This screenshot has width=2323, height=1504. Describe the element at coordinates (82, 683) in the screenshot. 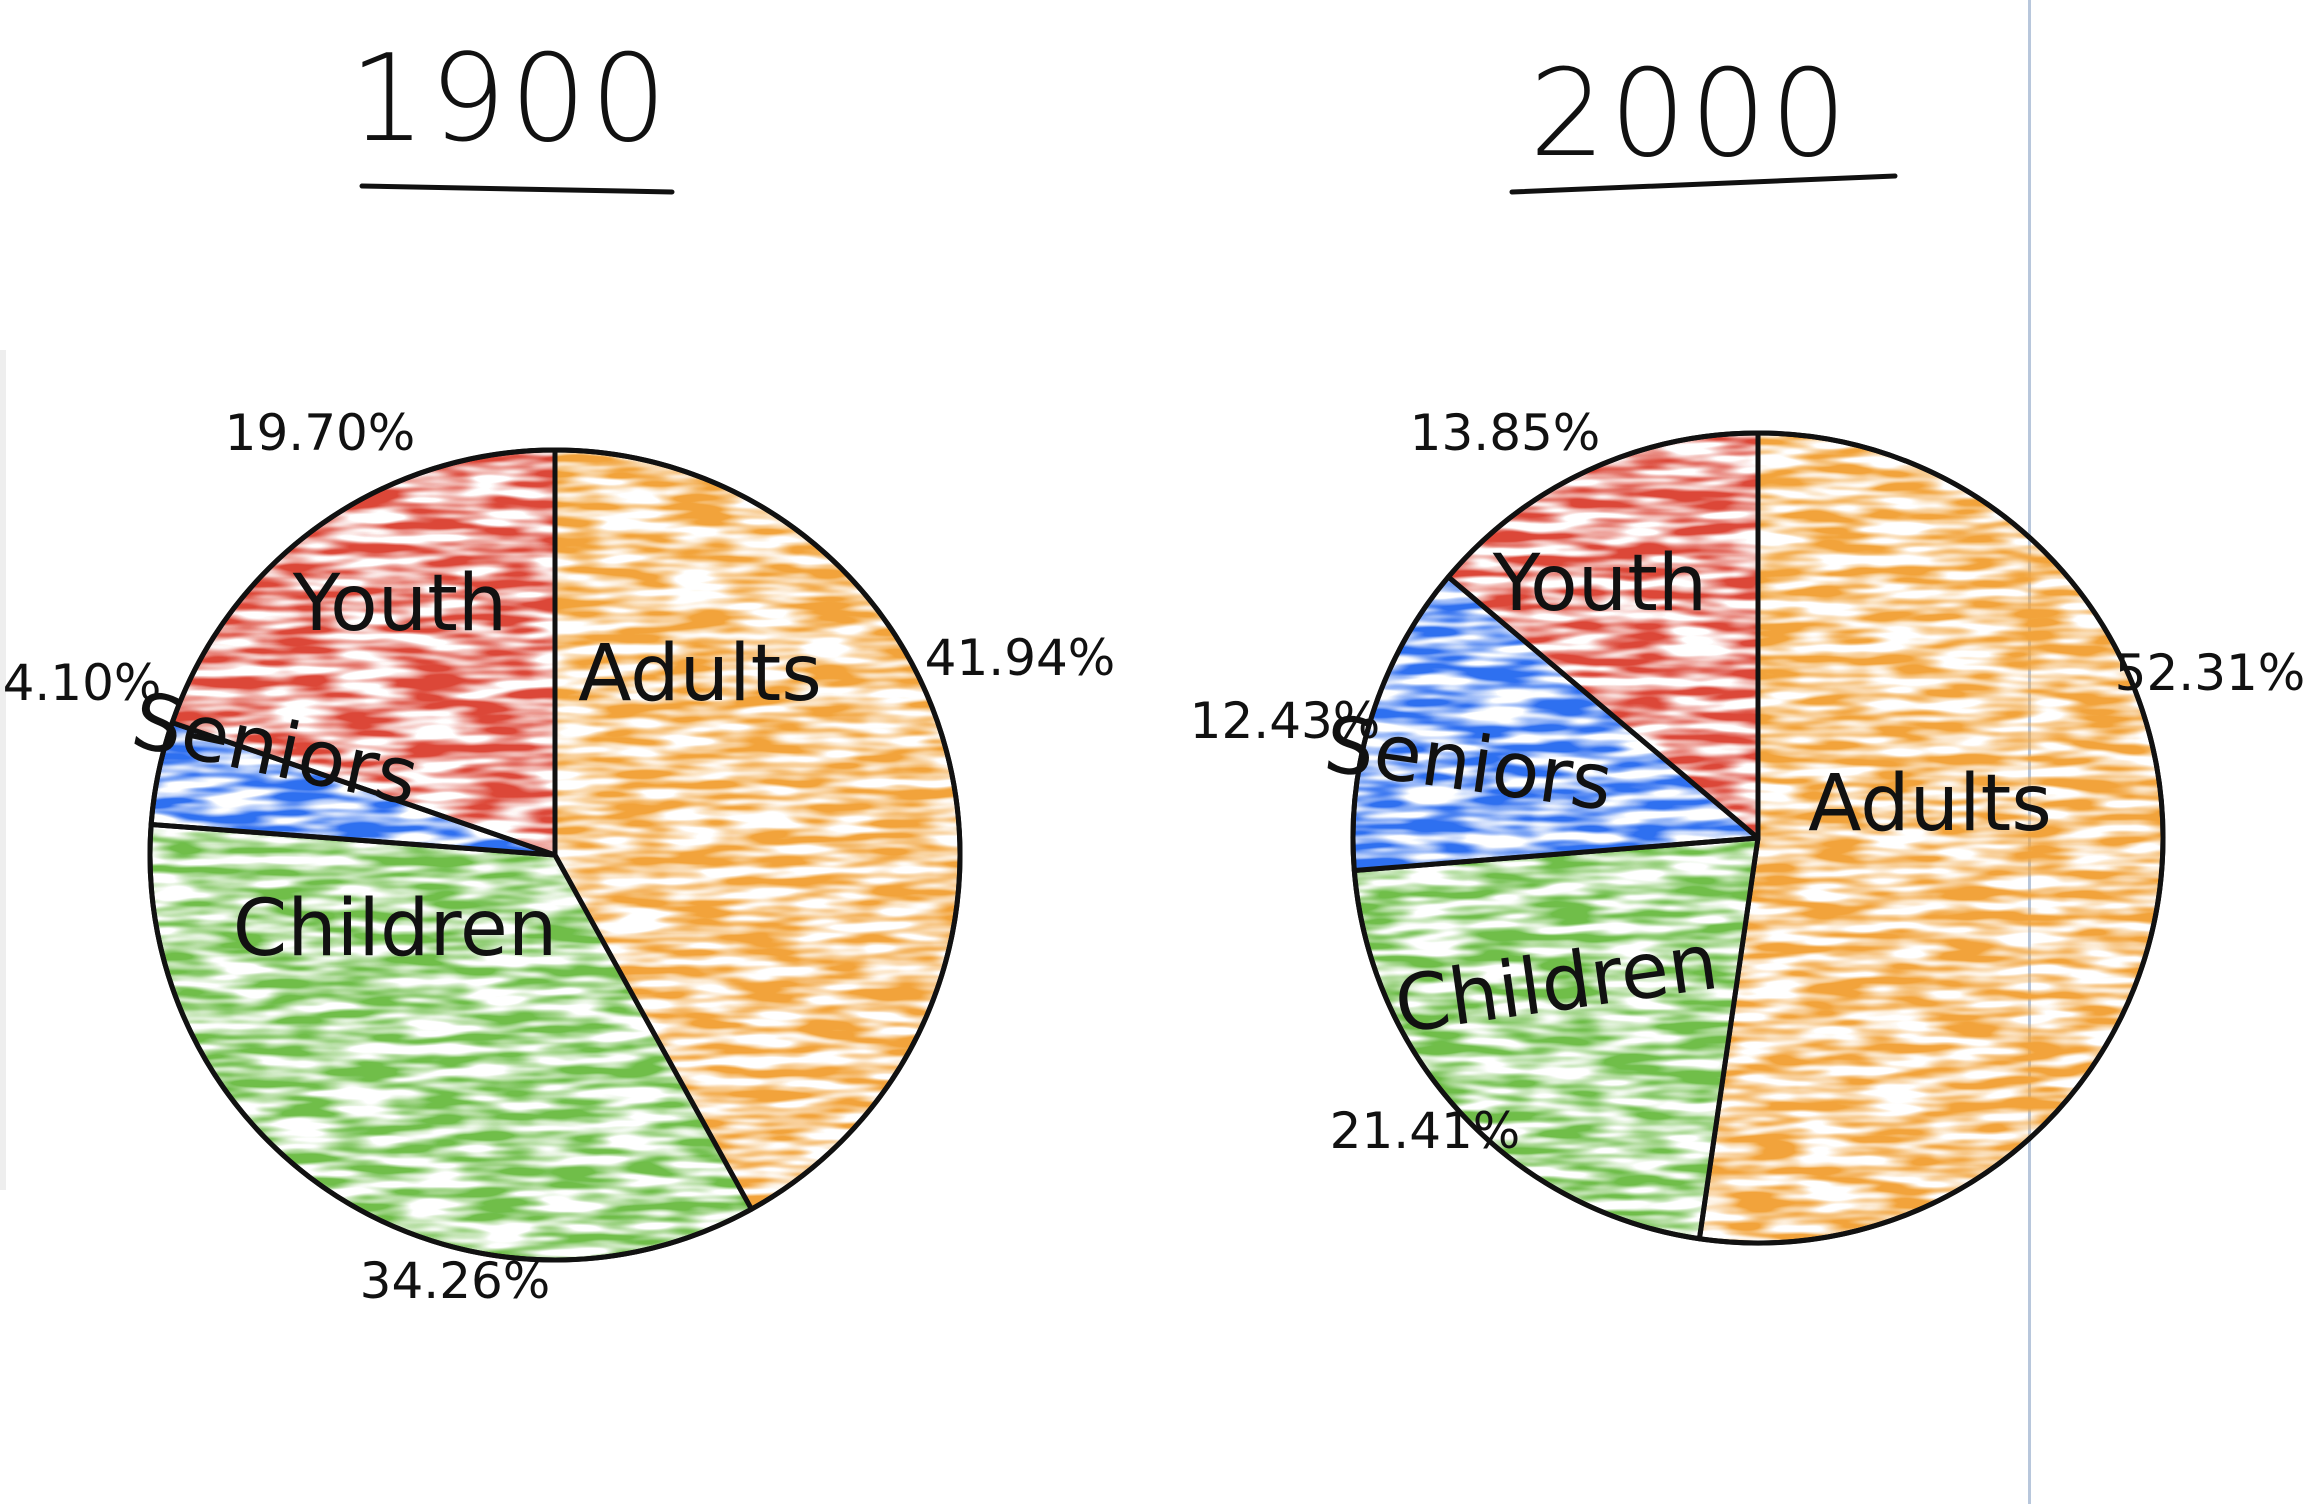

I see `slice-percent-seniors: 4.10%` at that location.